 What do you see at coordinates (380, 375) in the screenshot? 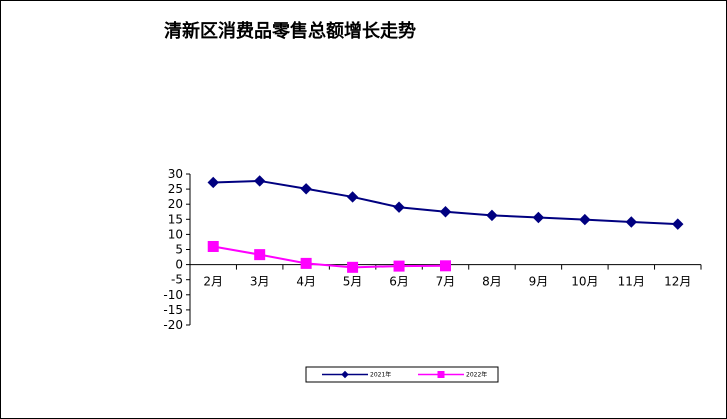
I see `legend-label: 2021年` at bounding box center [380, 375].